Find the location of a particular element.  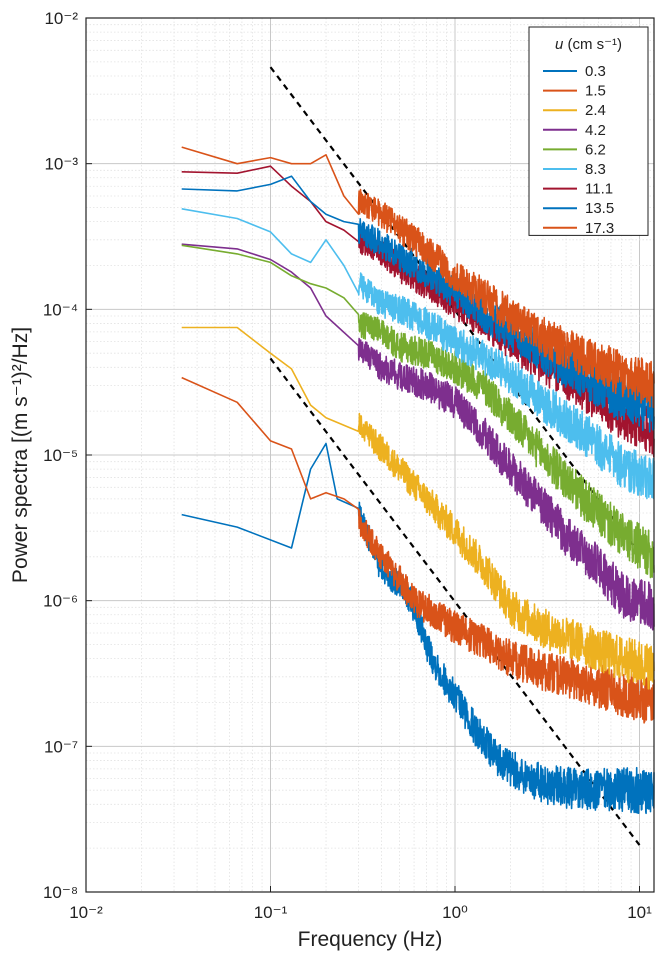

legend: u (cm s⁻¹) 0.3 1.5 2.4 4.2 6.2 8.3 11.1 13.5 17.3 is located at coordinates (588, 131).